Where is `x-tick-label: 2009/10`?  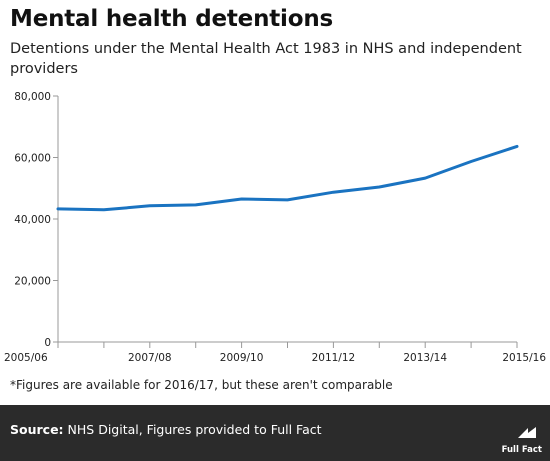 x-tick-label: 2009/10 is located at coordinates (242, 358).